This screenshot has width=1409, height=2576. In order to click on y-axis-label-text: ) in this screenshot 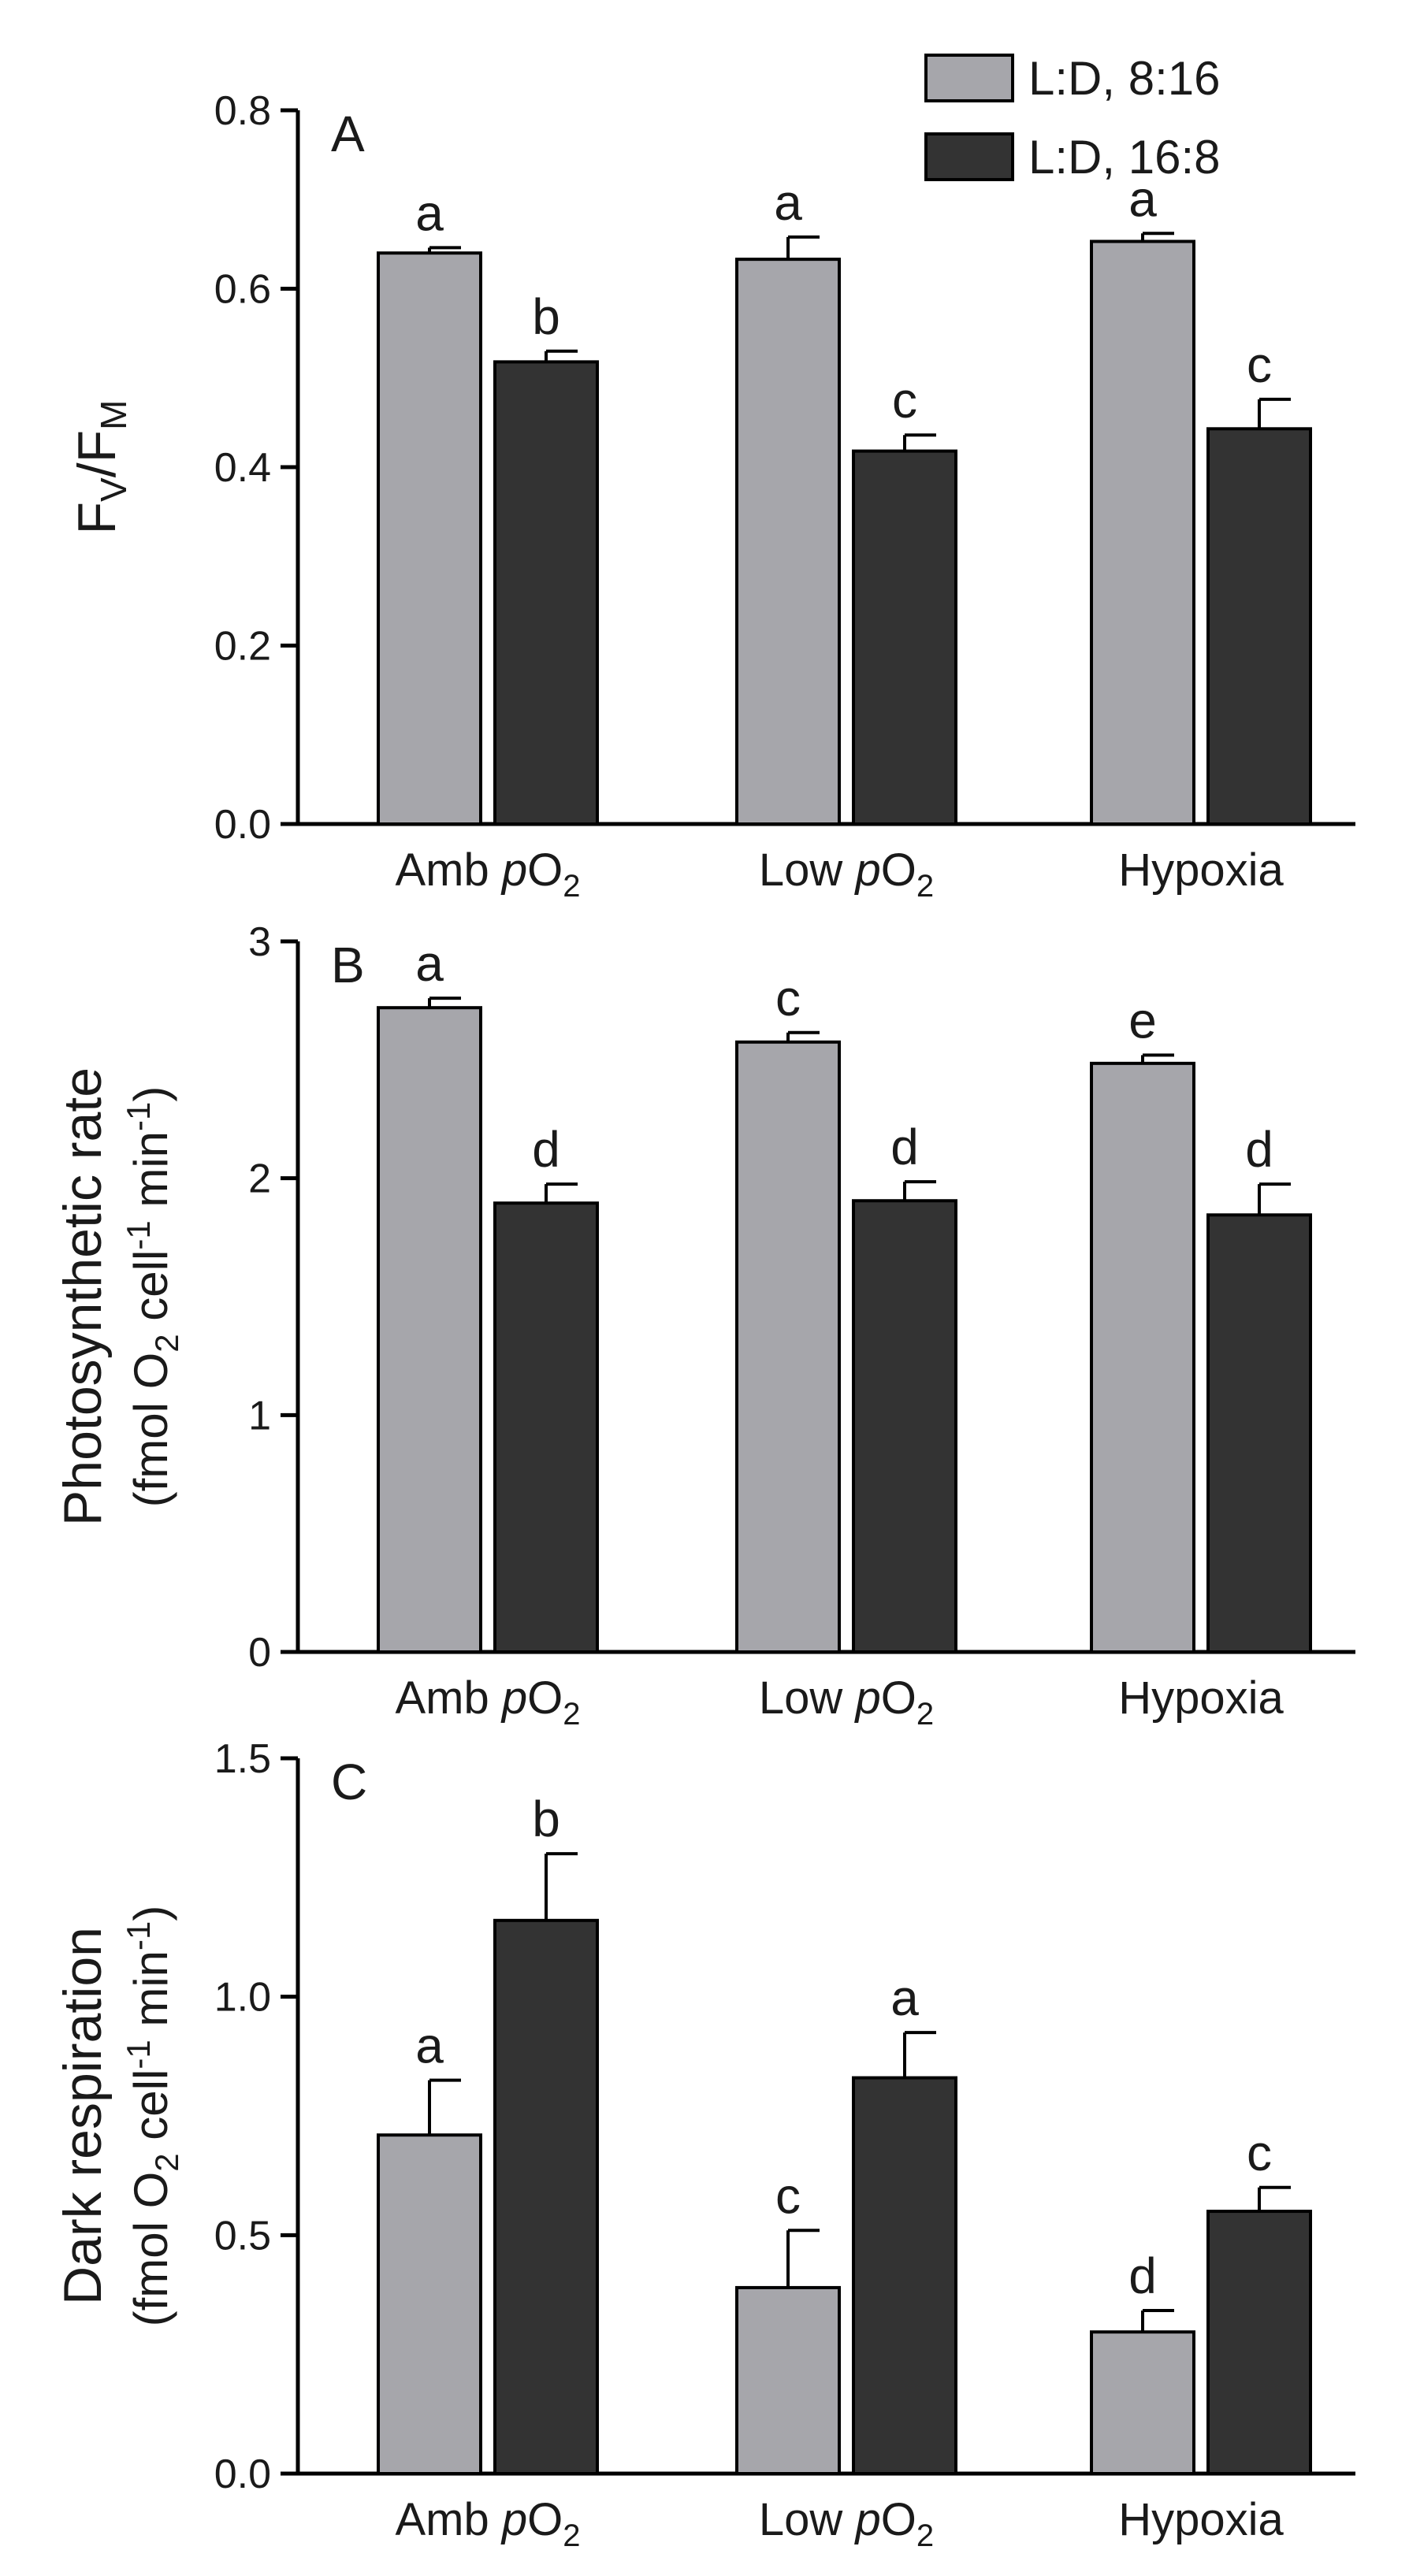, I will do `click(151, 1094)`.